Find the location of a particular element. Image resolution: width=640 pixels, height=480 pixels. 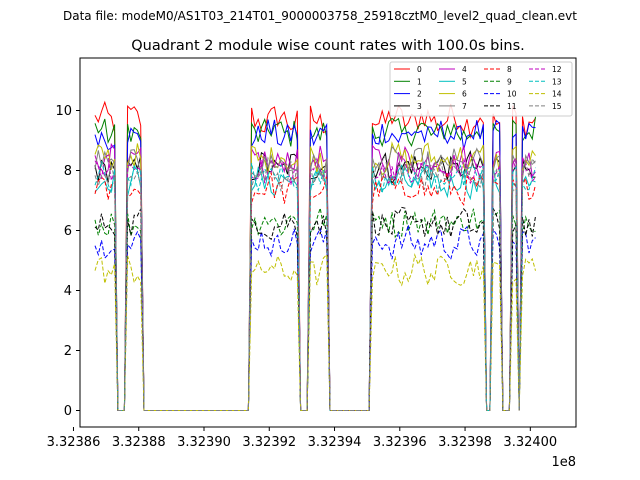

legend-label-8: 8 is located at coordinates (509, 69).